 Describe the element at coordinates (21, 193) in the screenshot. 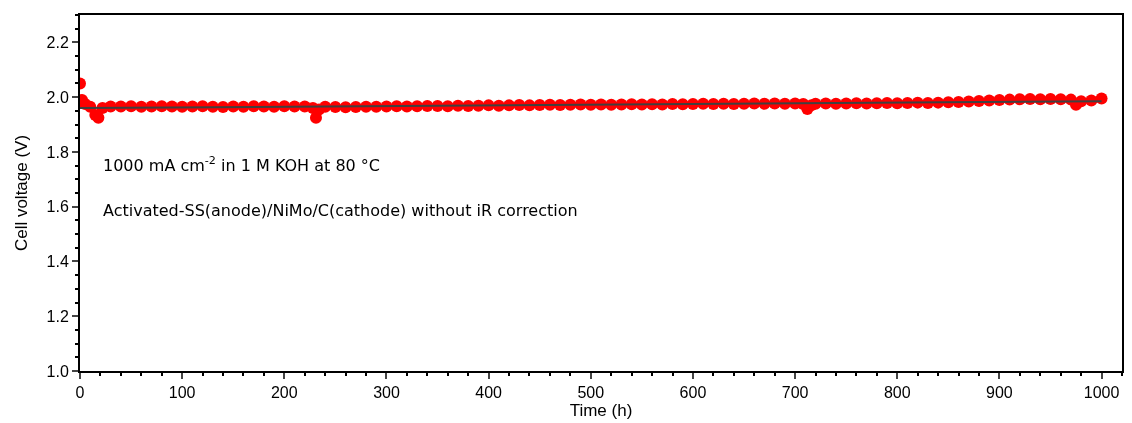

I see `y-axis-title: Cell voltage (V)` at that location.